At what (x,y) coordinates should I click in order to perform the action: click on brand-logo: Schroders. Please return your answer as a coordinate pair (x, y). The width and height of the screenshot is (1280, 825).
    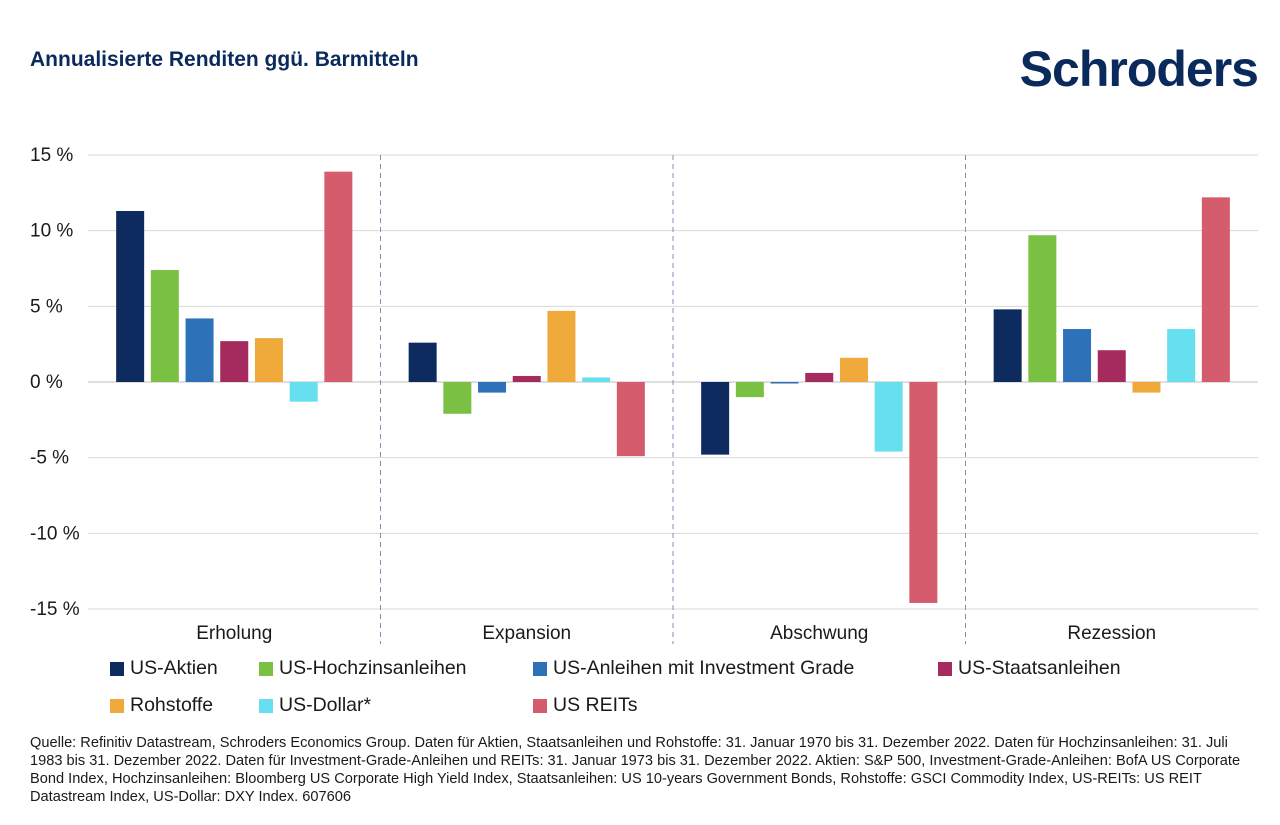
    Looking at the image, I should click on (1139, 69).